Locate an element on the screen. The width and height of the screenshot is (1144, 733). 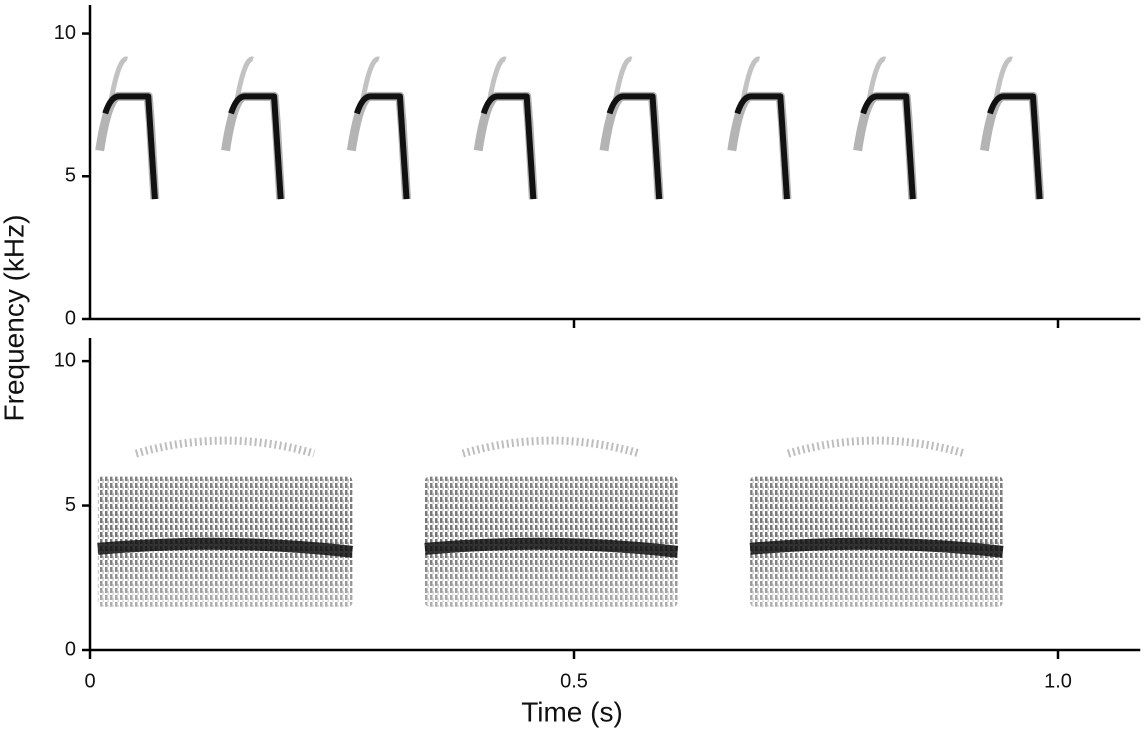
x-tick-label: 0.5 is located at coordinates (574, 681).